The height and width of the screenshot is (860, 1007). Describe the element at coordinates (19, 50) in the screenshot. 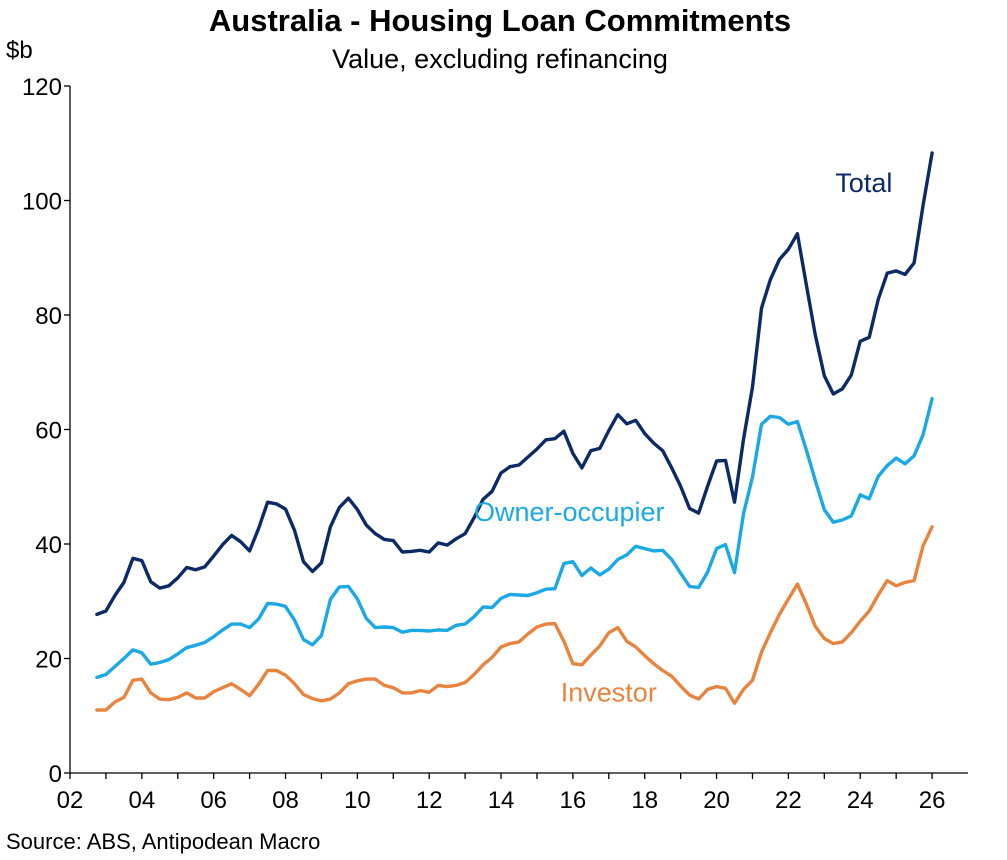

I see `y-axis-unit-label: $b` at that location.